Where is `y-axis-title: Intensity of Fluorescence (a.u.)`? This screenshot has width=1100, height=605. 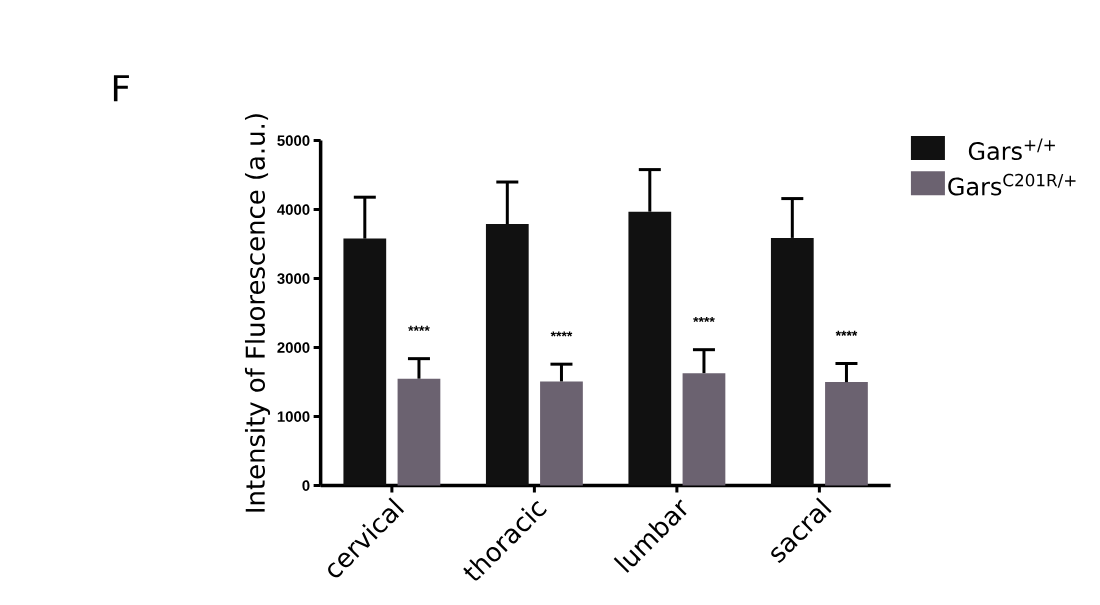
y-axis-title: Intensity of Fluorescence (a.u.) is located at coordinates (257, 313).